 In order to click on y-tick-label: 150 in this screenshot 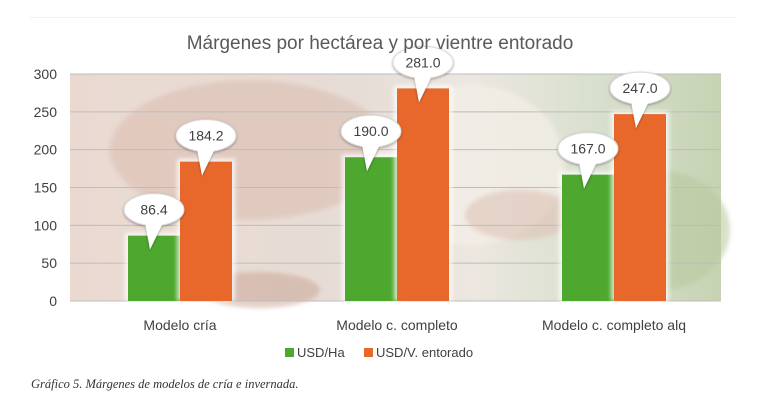, I will do `click(46, 188)`.